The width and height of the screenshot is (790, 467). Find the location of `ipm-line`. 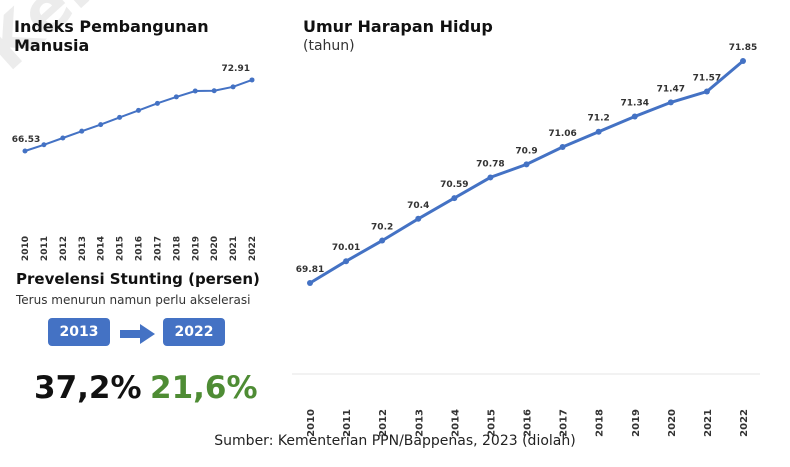

ipm-line is located at coordinates (138, 115).